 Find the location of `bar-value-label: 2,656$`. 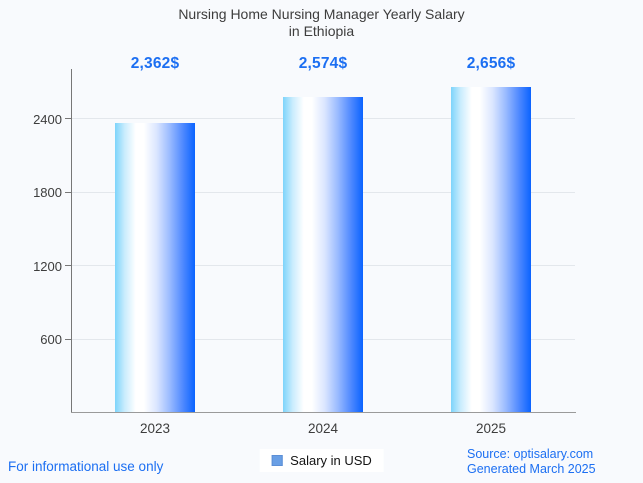

bar-value-label: 2,656$ is located at coordinates (491, 63).